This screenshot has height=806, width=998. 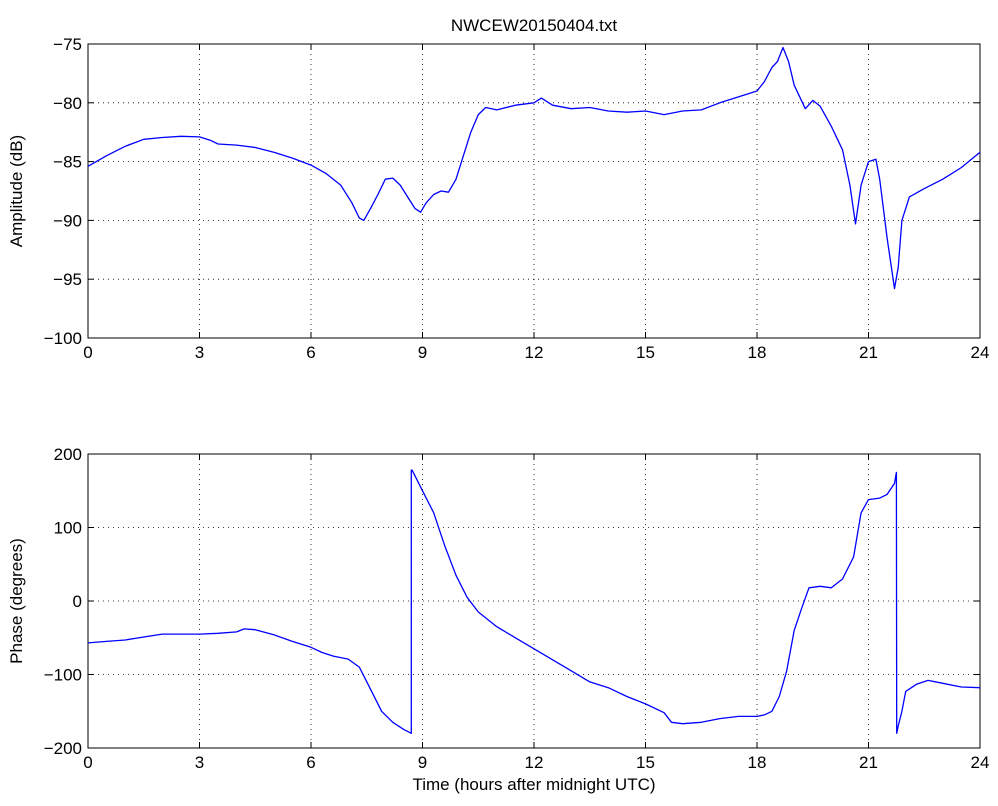 I want to click on amplitude-y-tick-label: −90, so click(x=67, y=220).